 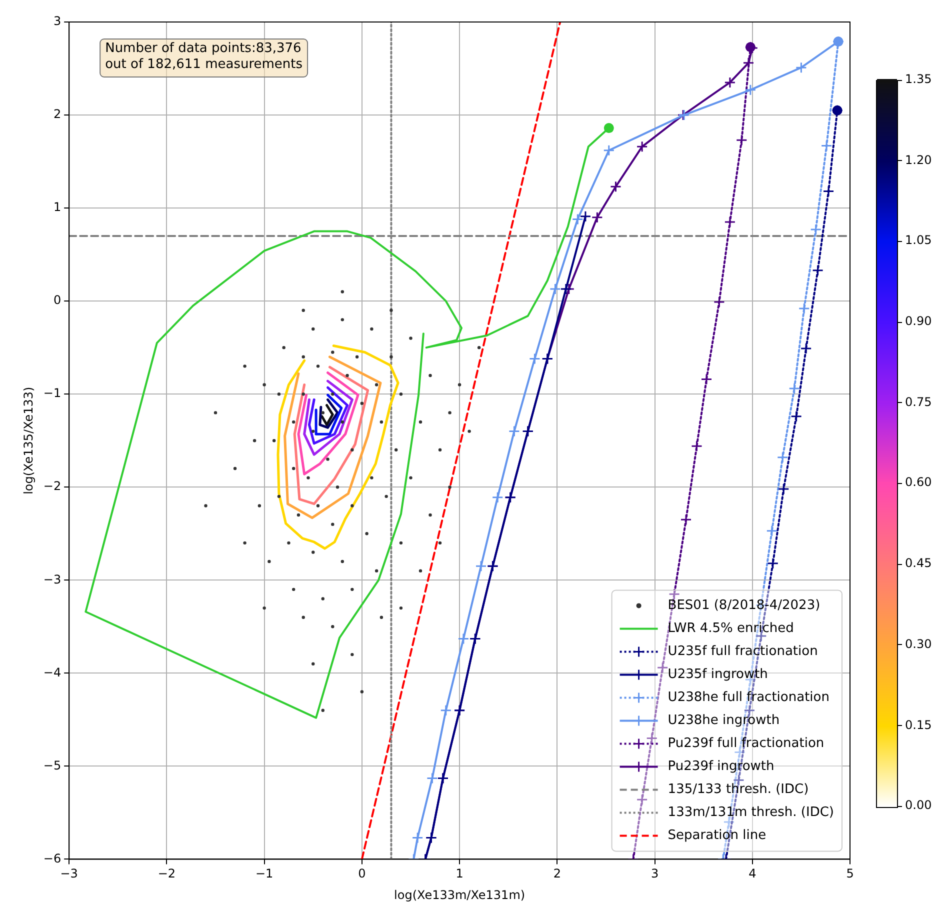 I want to click on color-bar-label: 0.15, so click(x=918, y=725).